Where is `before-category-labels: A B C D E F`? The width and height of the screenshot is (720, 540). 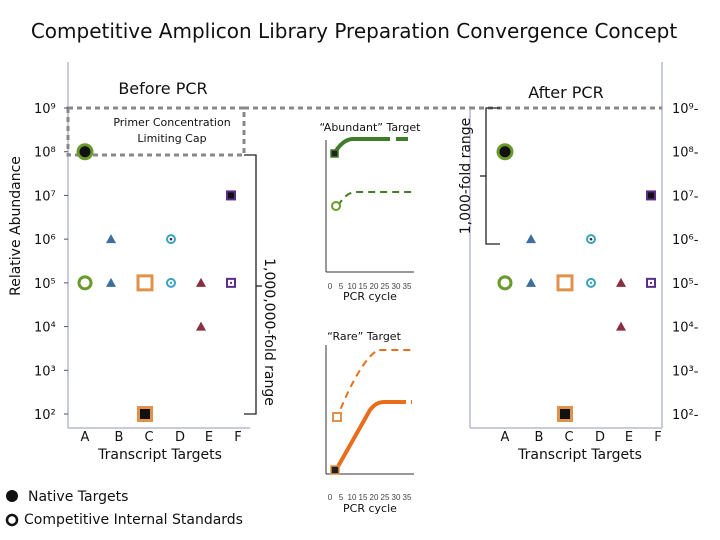 before-category-labels: A B C D E F is located at coordinates (161, 437).